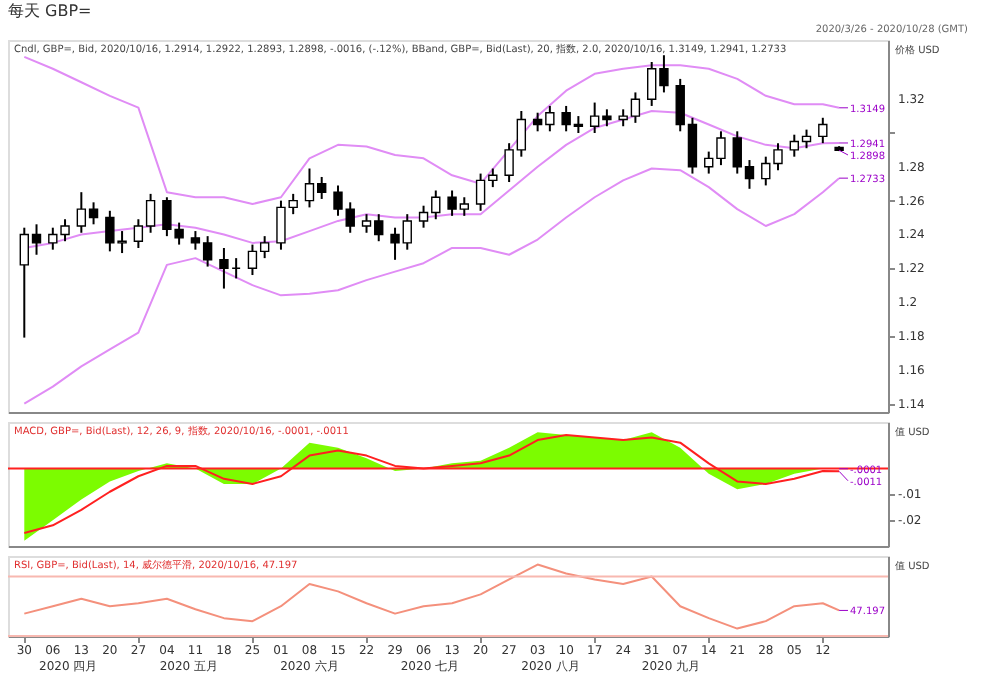 The width and height of the screenshot is (1000, 694). I want to click on chart-title: 每天 GBP=, so click(50, 11).